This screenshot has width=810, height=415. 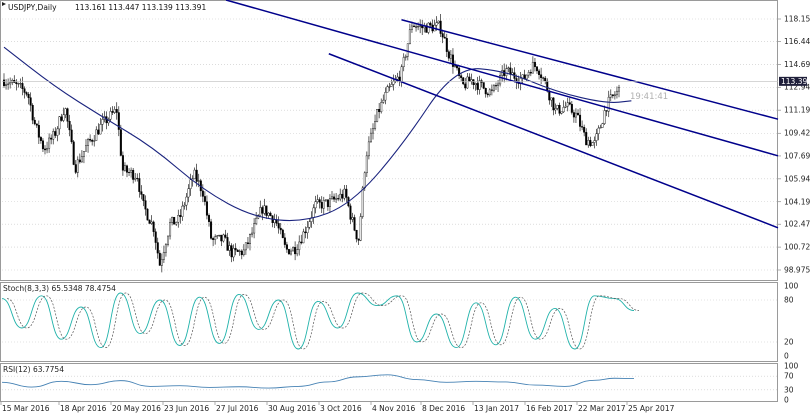 I want to click on time-label: 20 May 2016, so click(x=136, y=408).